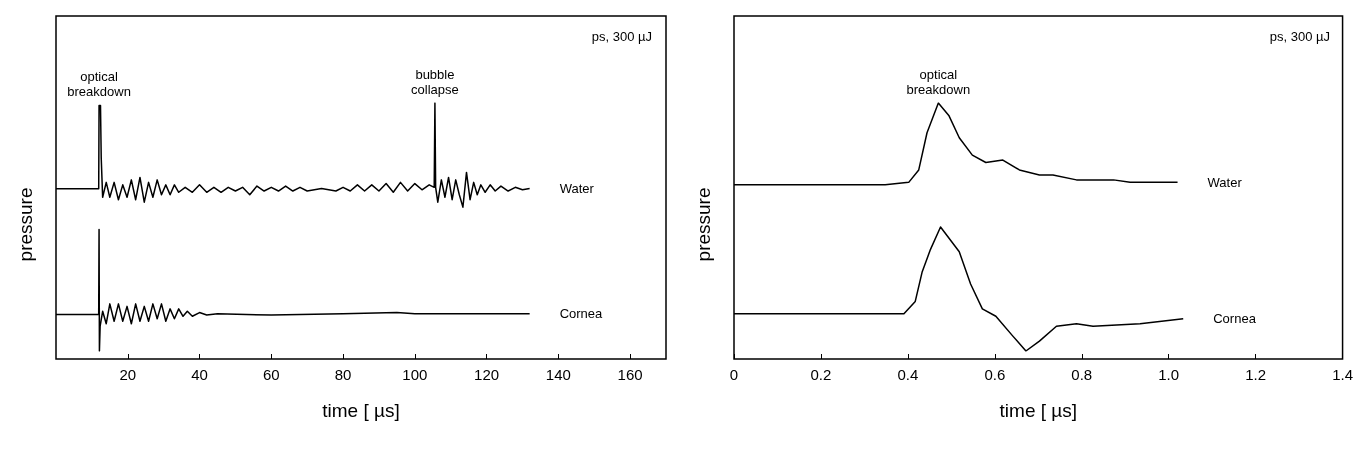  I want to click on x-tick-label: 40, so click(199, 374).